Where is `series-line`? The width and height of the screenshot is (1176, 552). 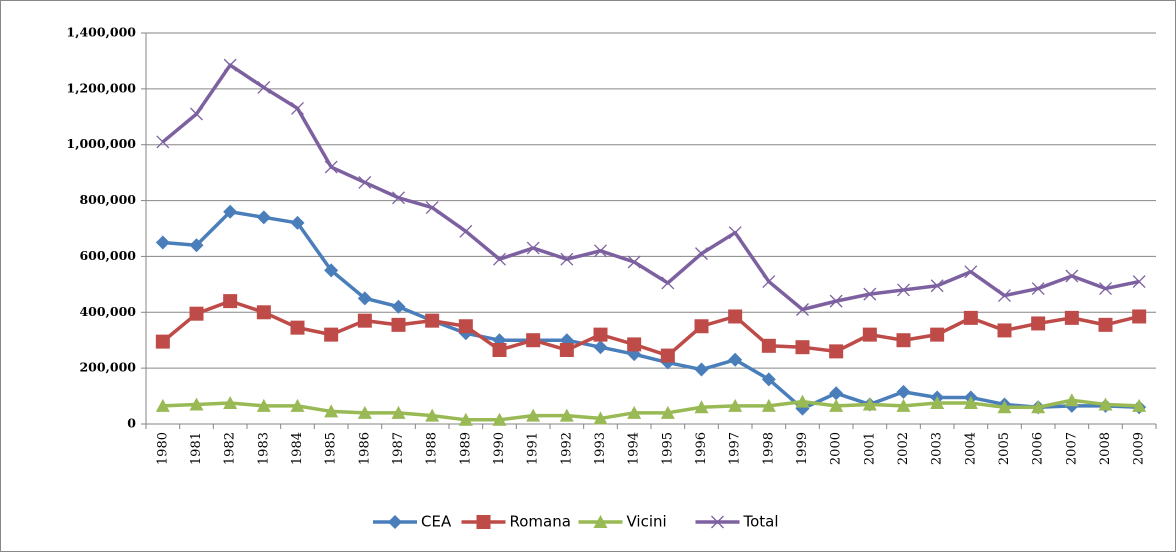 series-line is located at coordinates (651, 410).